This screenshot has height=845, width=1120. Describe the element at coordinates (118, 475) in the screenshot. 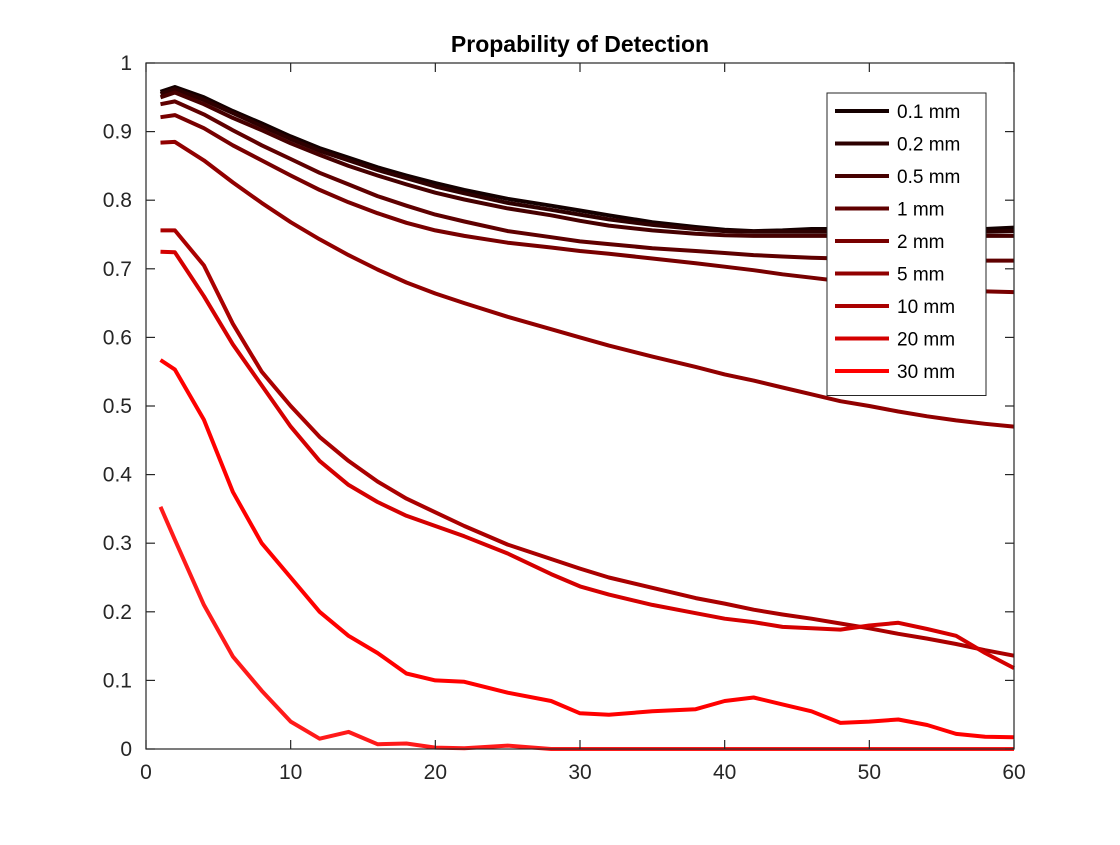

I see `y-tick-label: 0.4` at that location.